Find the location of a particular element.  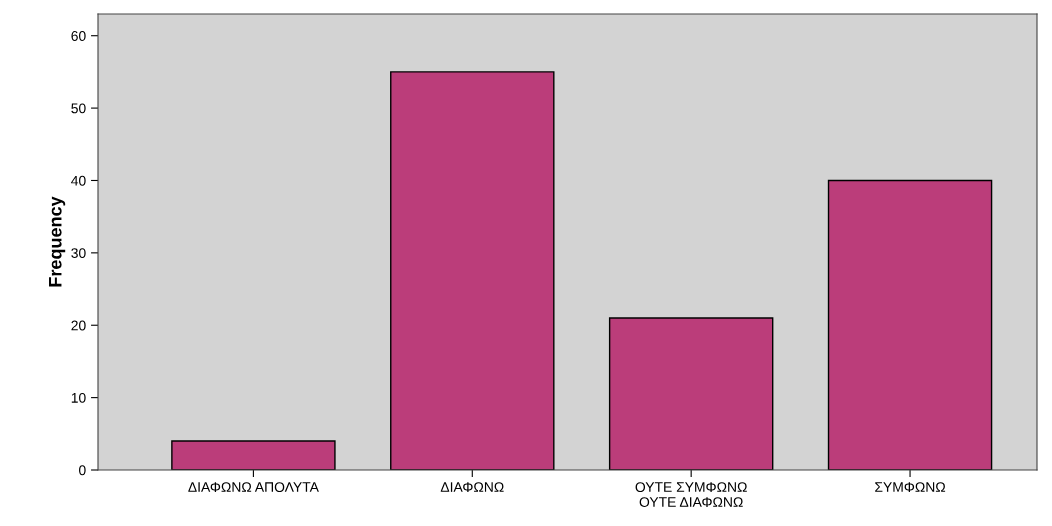

y-tick-label: 20 is located at coordinates (78, 325).